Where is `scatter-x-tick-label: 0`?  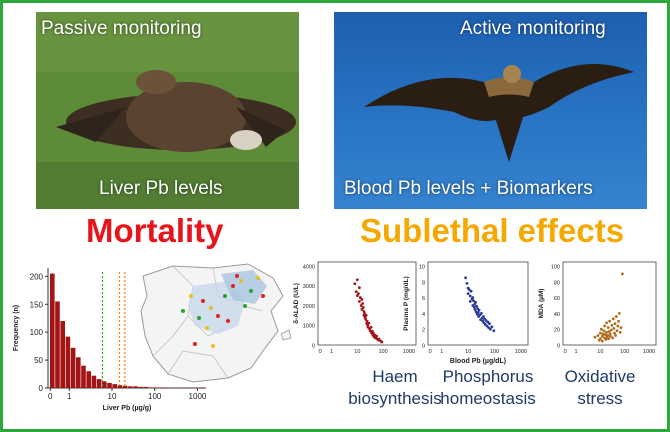
scatter-x-tick-label: 0 is located at coordinates (320, 352).